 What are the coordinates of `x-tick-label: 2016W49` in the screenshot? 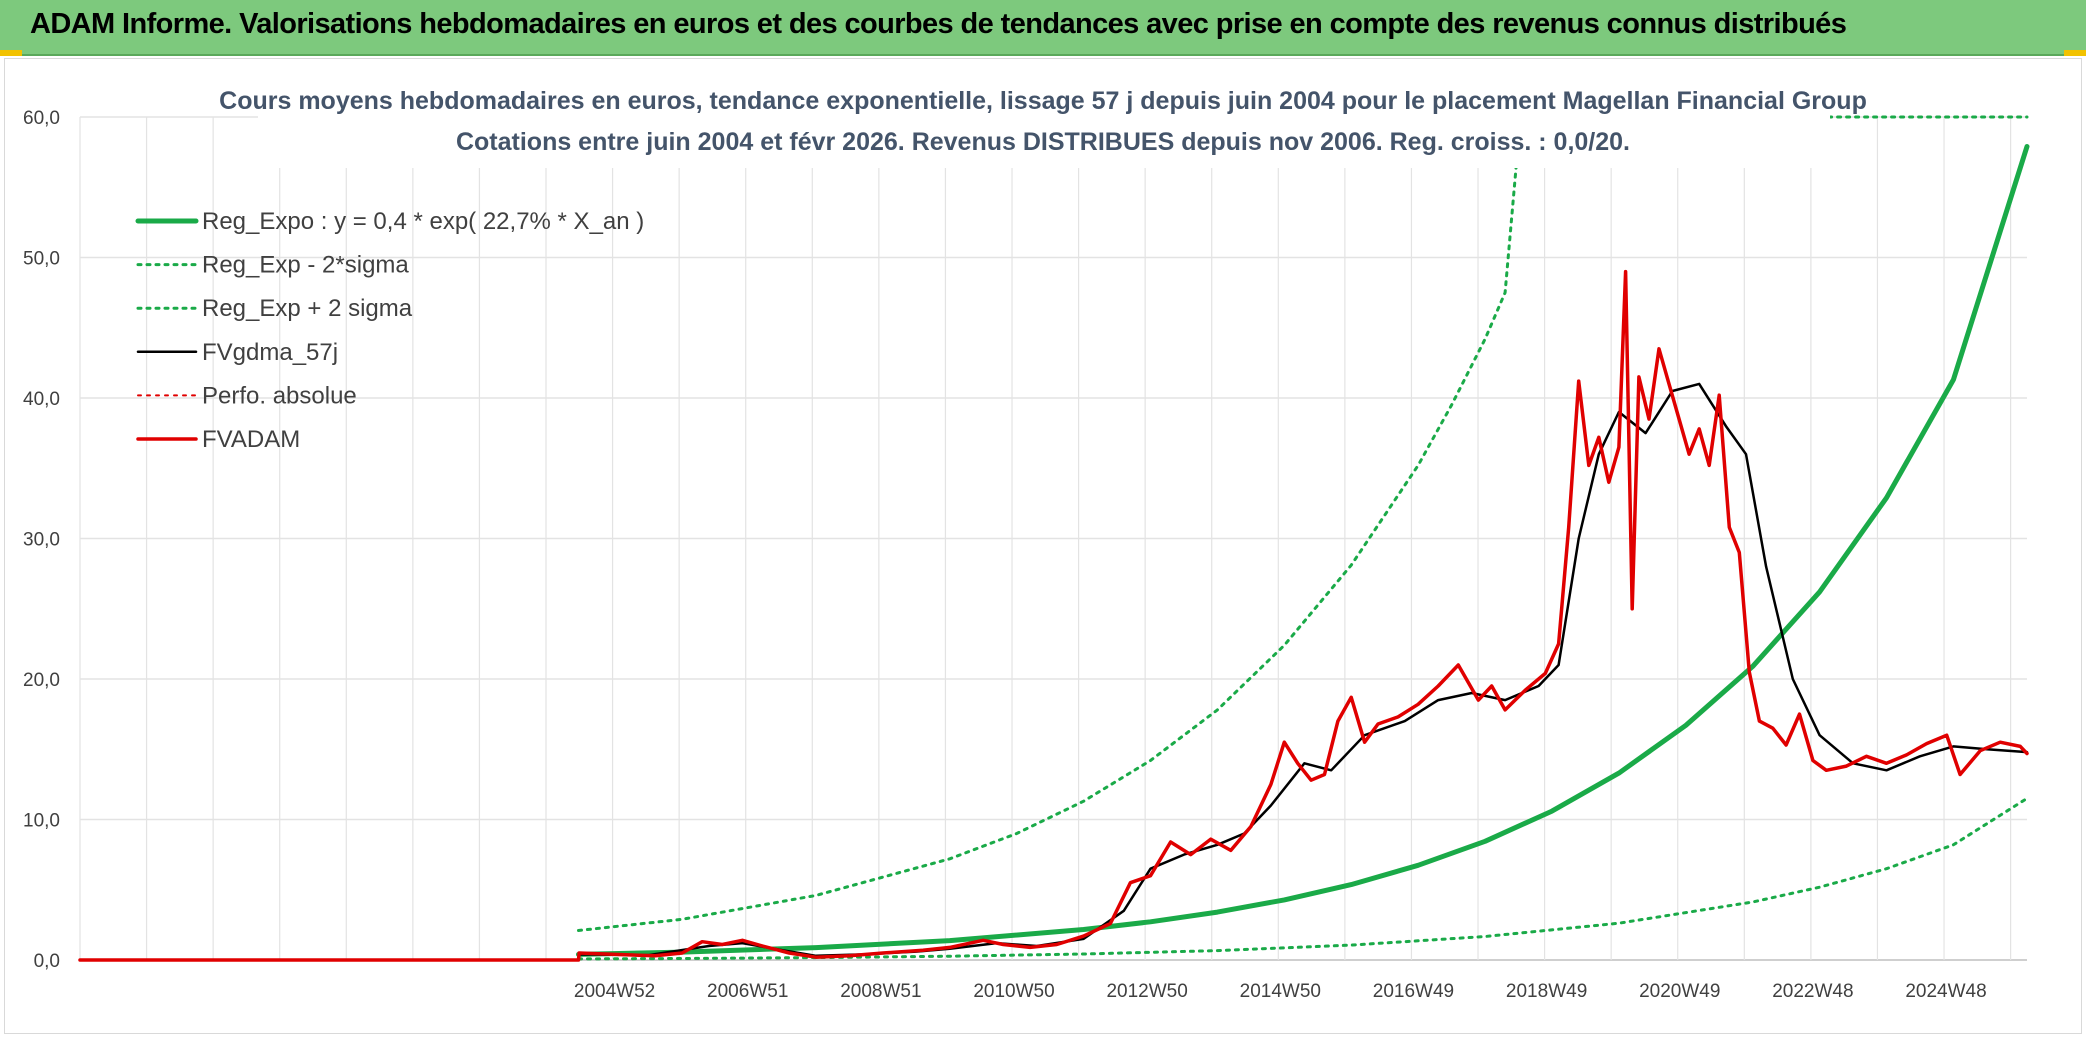 It's located at (1413, 991).